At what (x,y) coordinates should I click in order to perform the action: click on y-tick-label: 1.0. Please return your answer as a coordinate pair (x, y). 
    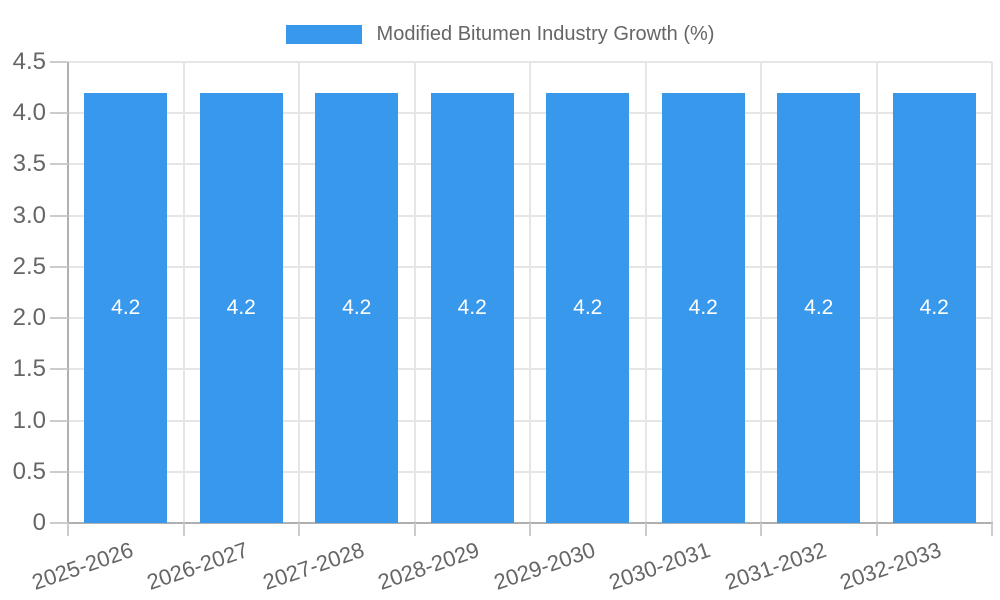
    Looking at the image, I should click on (29, 420).